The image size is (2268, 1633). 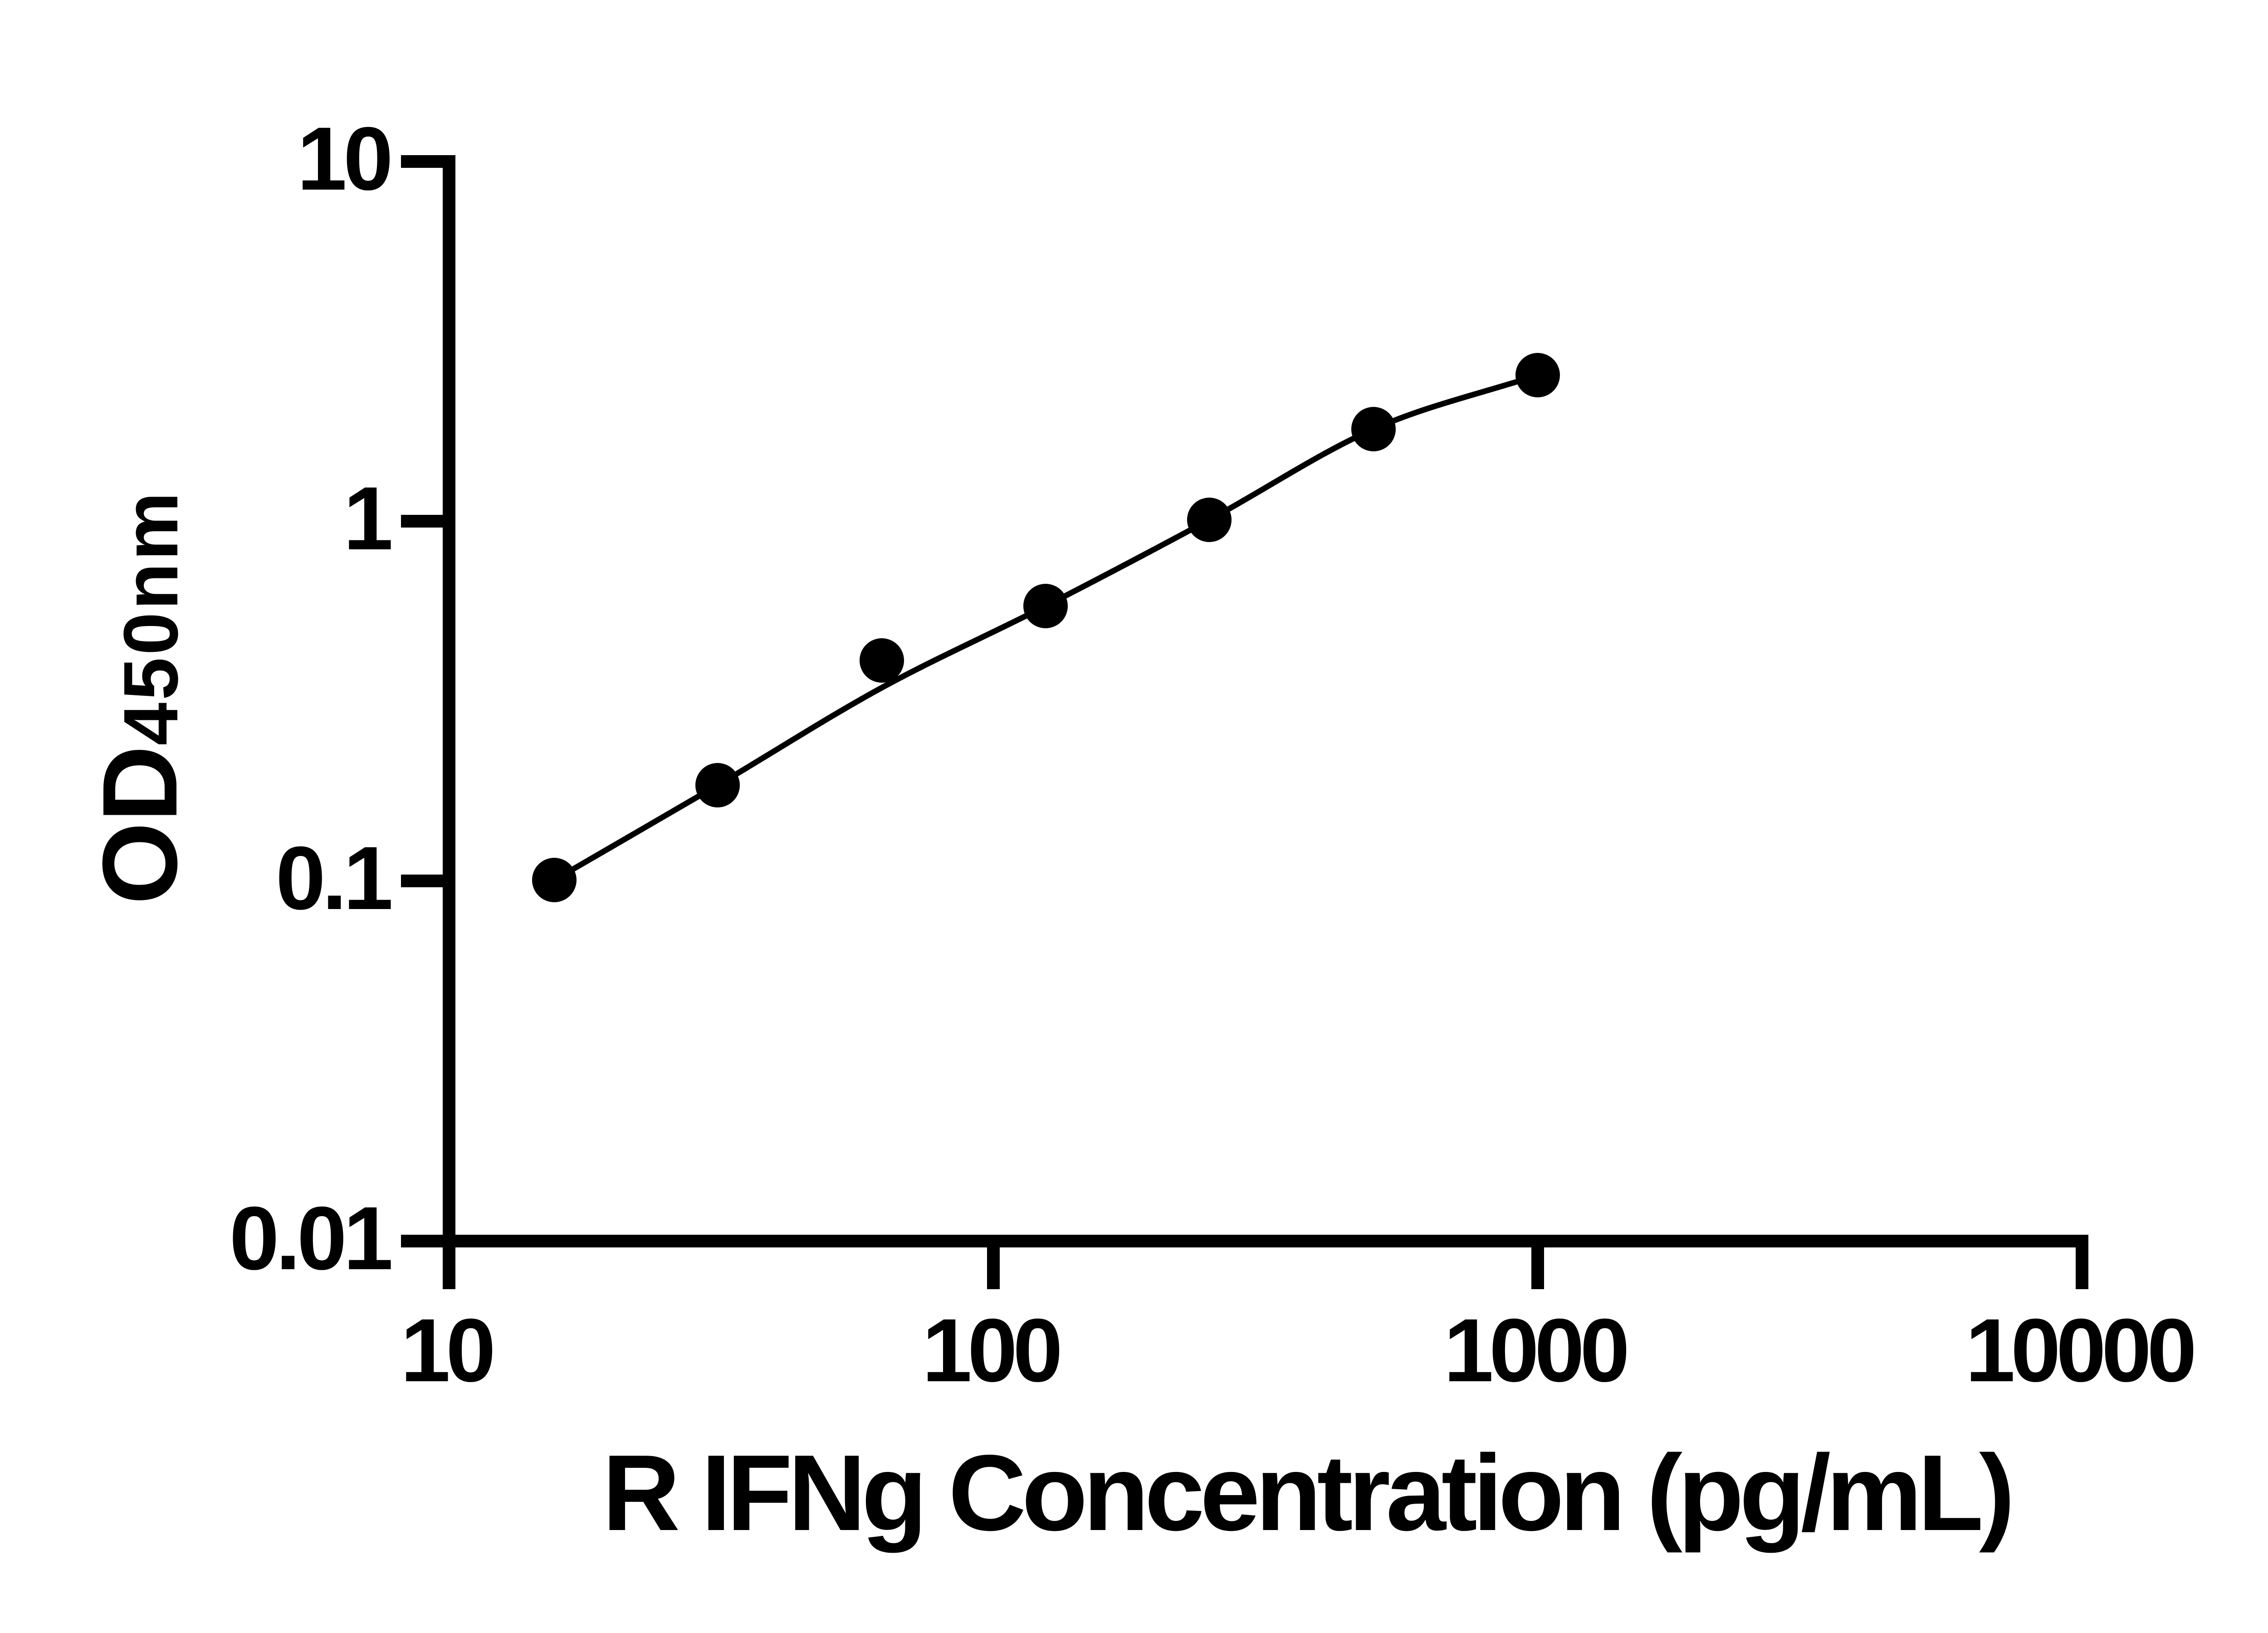 I want to click on svg-text: 100, so click(x=990, y=1350).